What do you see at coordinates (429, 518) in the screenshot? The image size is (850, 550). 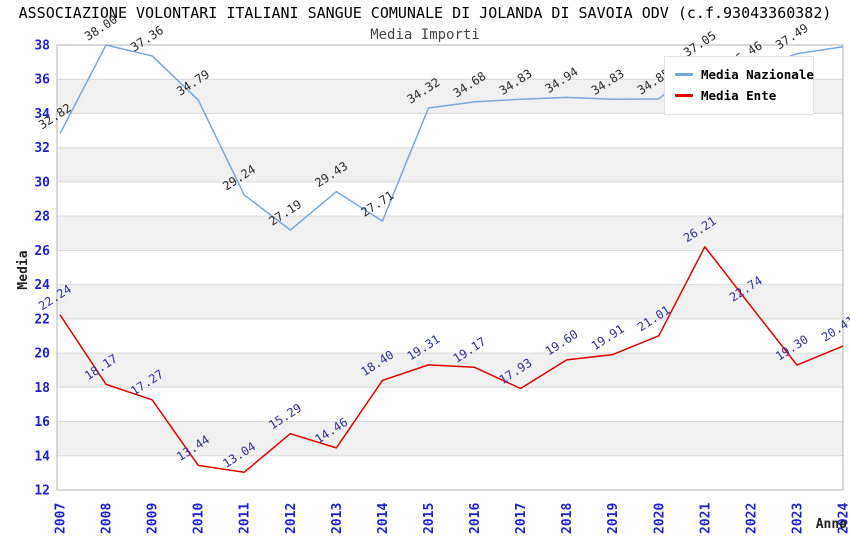 I see `x-tick-label: 2015` at bounding box center [429, 518].